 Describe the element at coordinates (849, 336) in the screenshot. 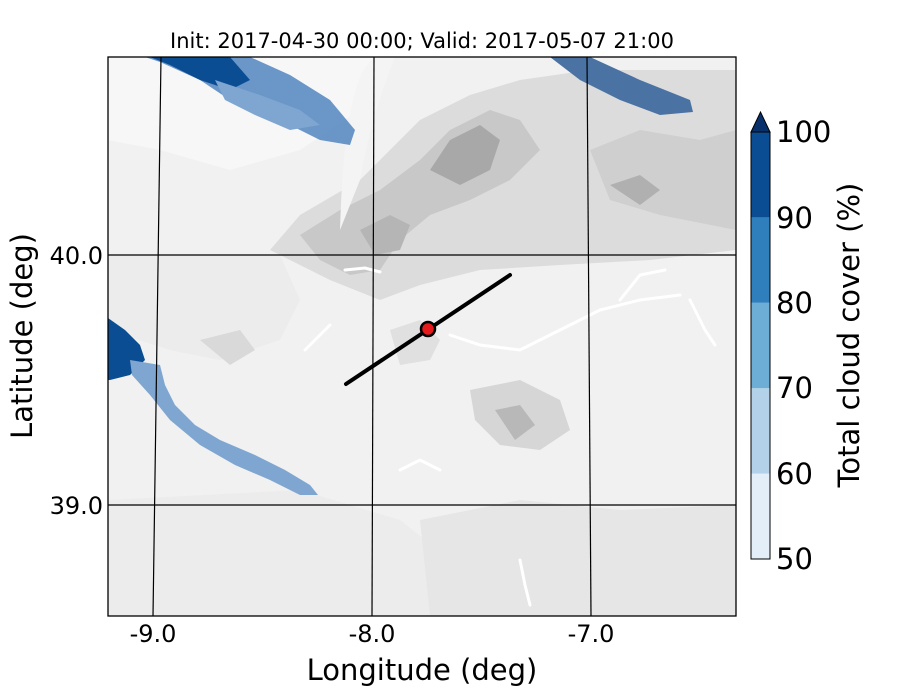

I see `colorbar-label: Total cloud cover (%)` at that location.